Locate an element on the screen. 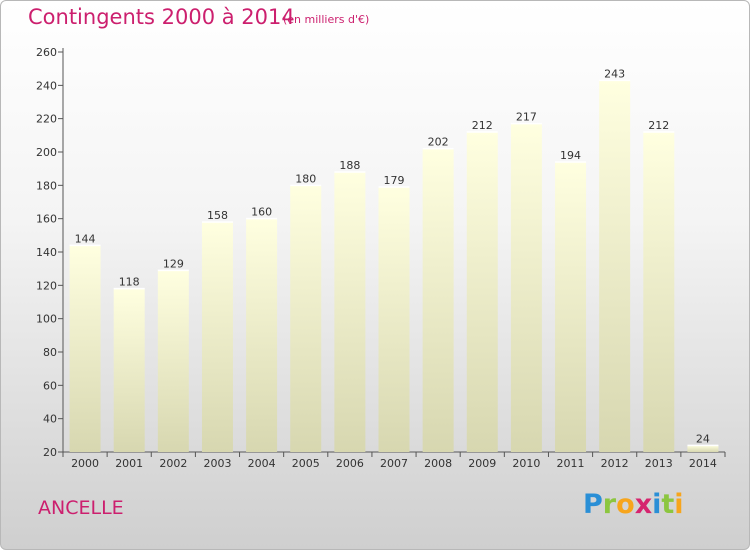 The width and height of the screenshot is (750, 550). bar-2000 is located at coordinates (85, 348).